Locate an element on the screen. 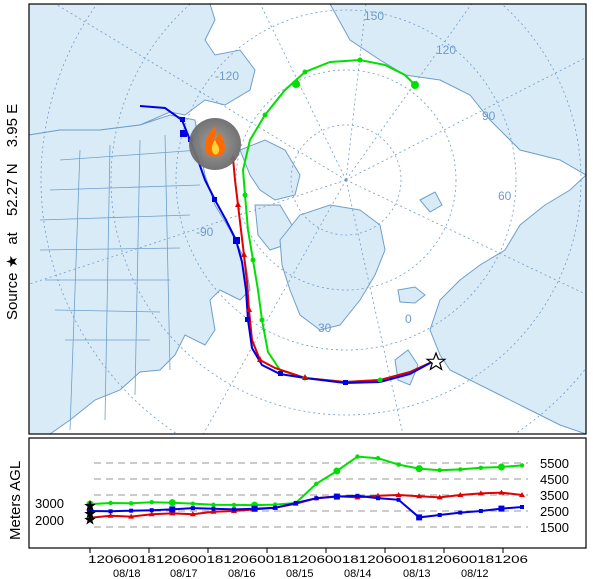 The height and width of the screenshot is (579, 593). altitude-line-square is located at coordinates (306, 506).